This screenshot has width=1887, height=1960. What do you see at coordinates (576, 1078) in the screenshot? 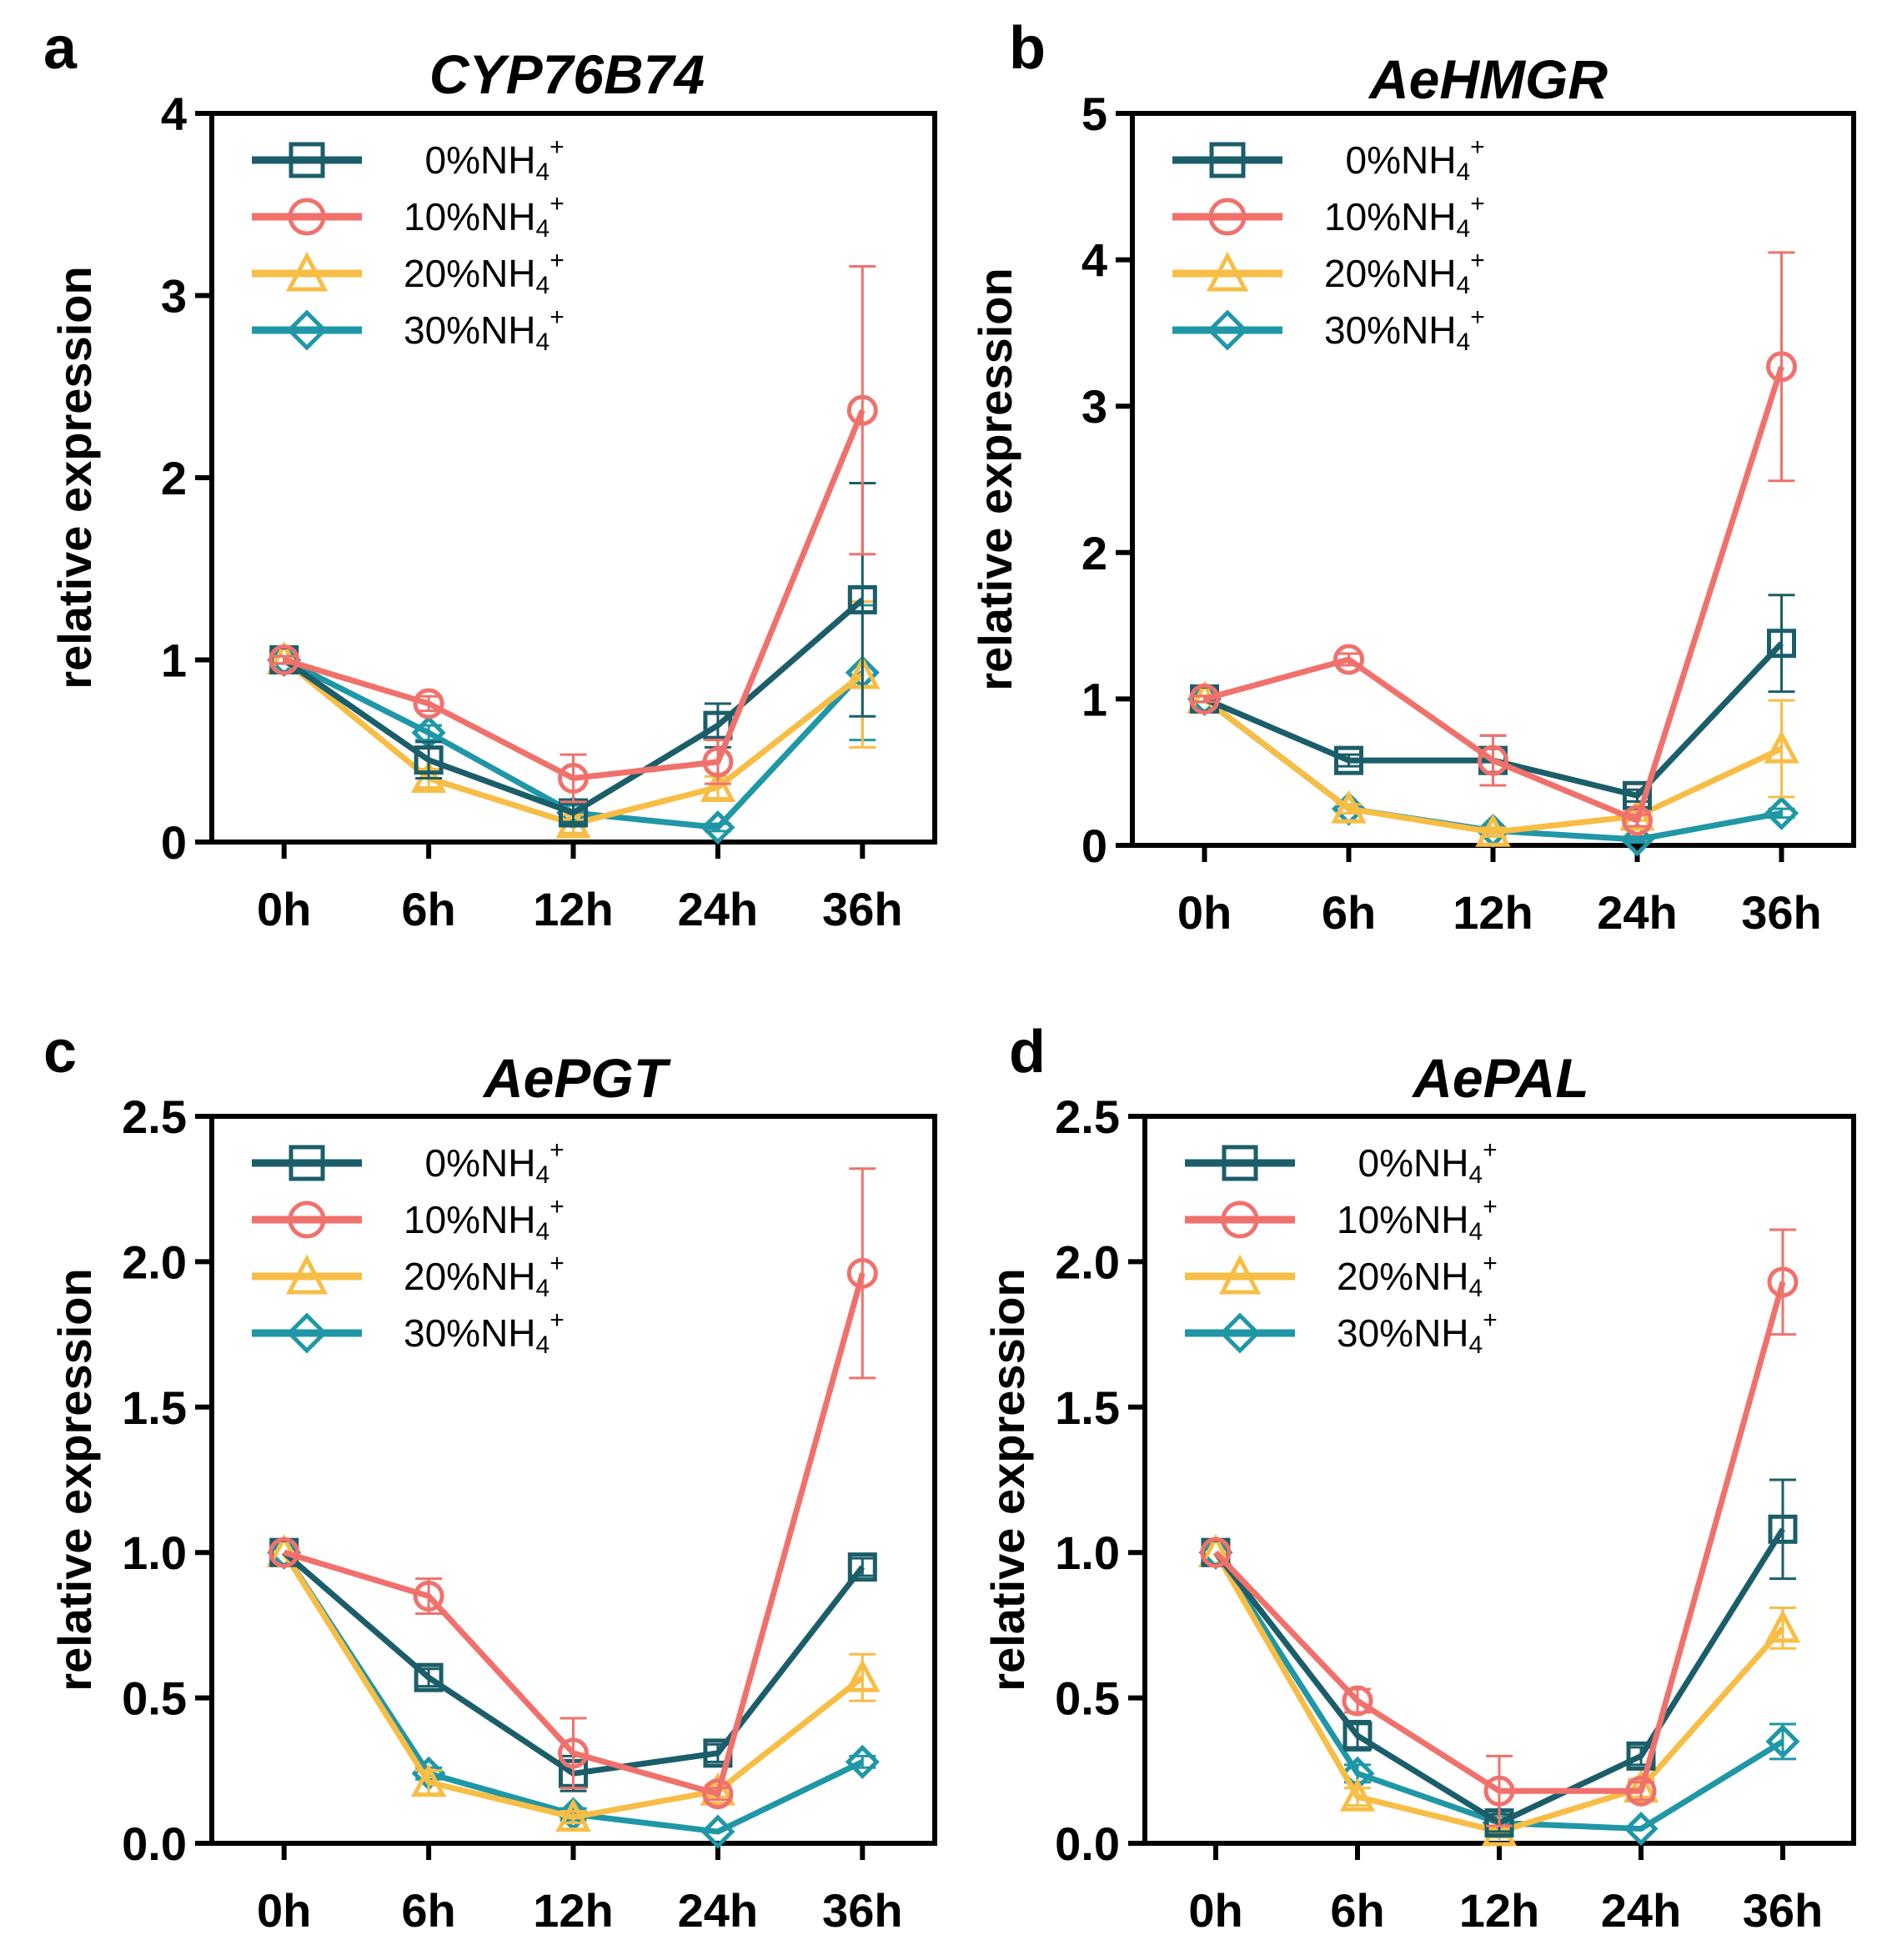
I see `chart-title: AePGT` at bounding box center [576, 1078].